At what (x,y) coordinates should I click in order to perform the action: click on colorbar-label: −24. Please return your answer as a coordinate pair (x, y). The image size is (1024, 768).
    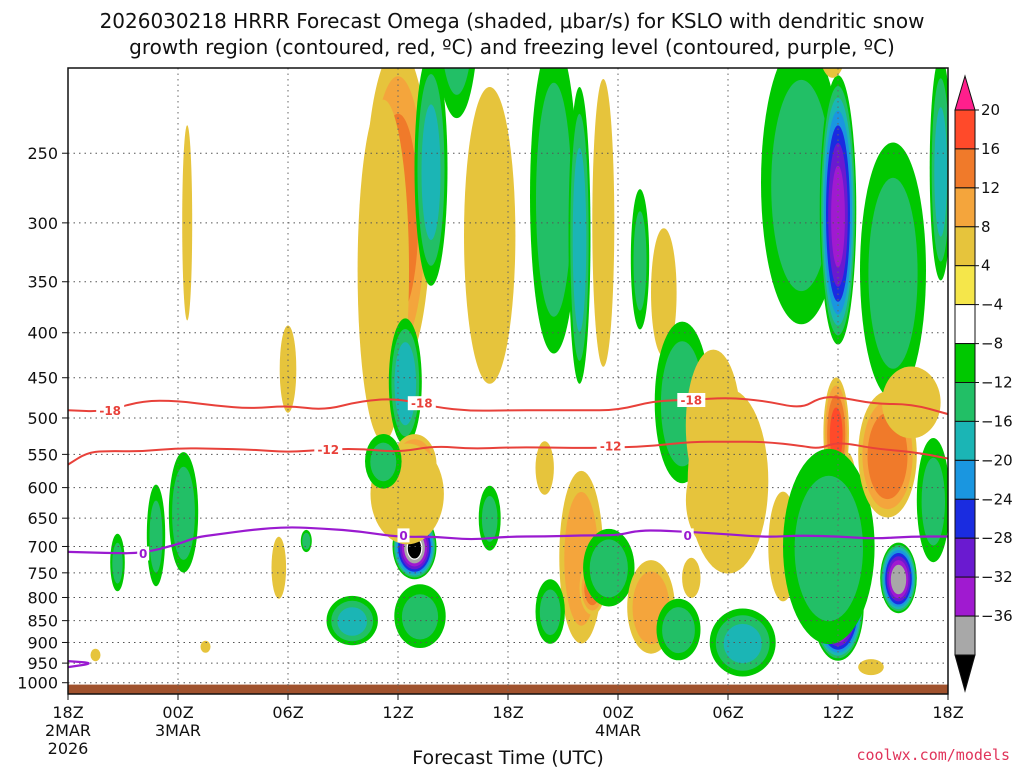
    Looking at the image, I should click on (997, 499).